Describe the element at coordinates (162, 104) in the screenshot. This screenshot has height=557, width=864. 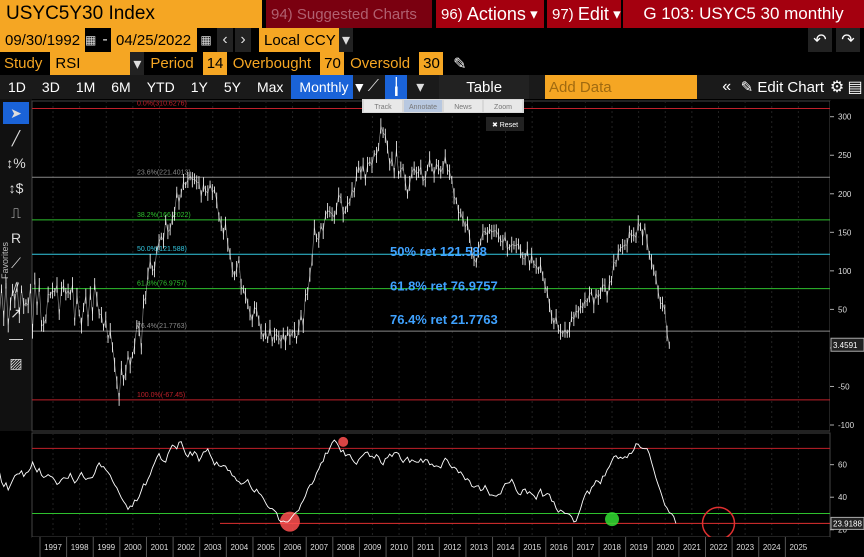
I see `fib-level-label: 0.0%(310.6276)` at that location.